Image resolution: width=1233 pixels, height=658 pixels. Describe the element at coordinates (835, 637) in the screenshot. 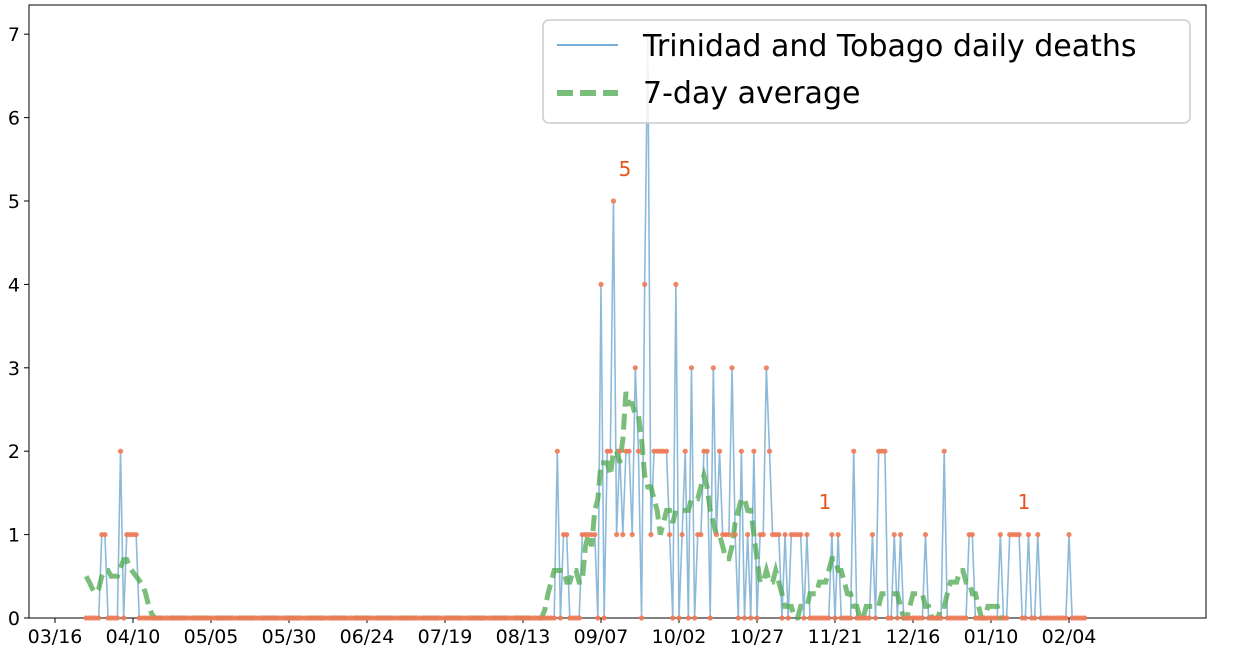

I see `x-tick-label: 11/21` at that location.